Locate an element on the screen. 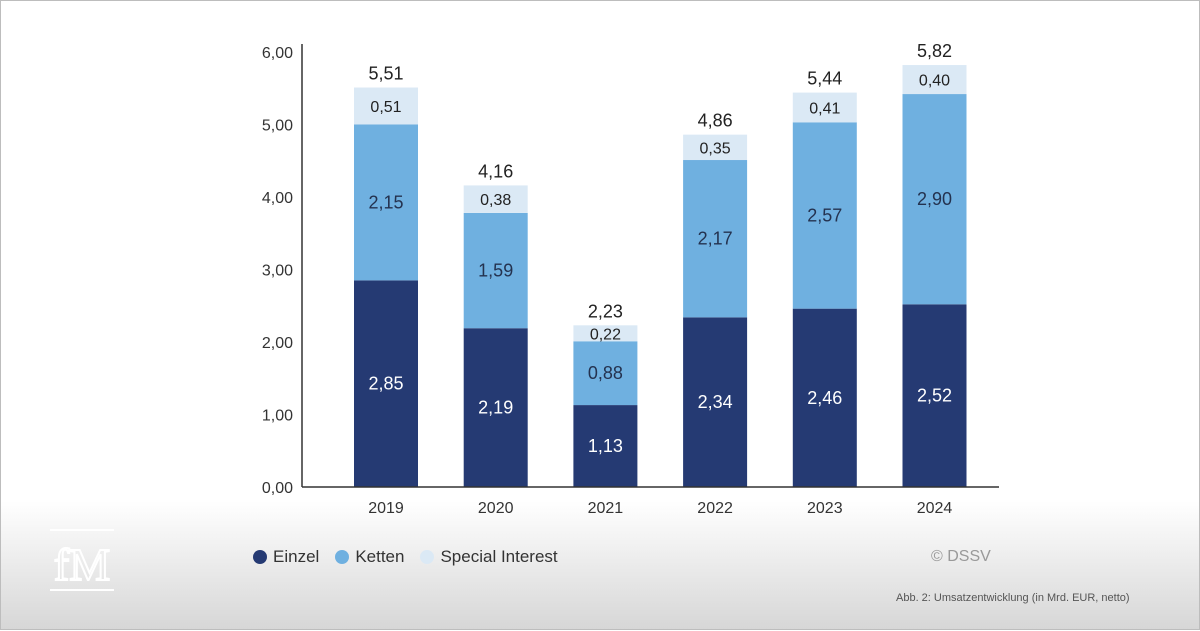 Image resolution: width=1200 pixels, height=631 pixels. bar-value-label: 2,57 is located at coordinates (824, 215).